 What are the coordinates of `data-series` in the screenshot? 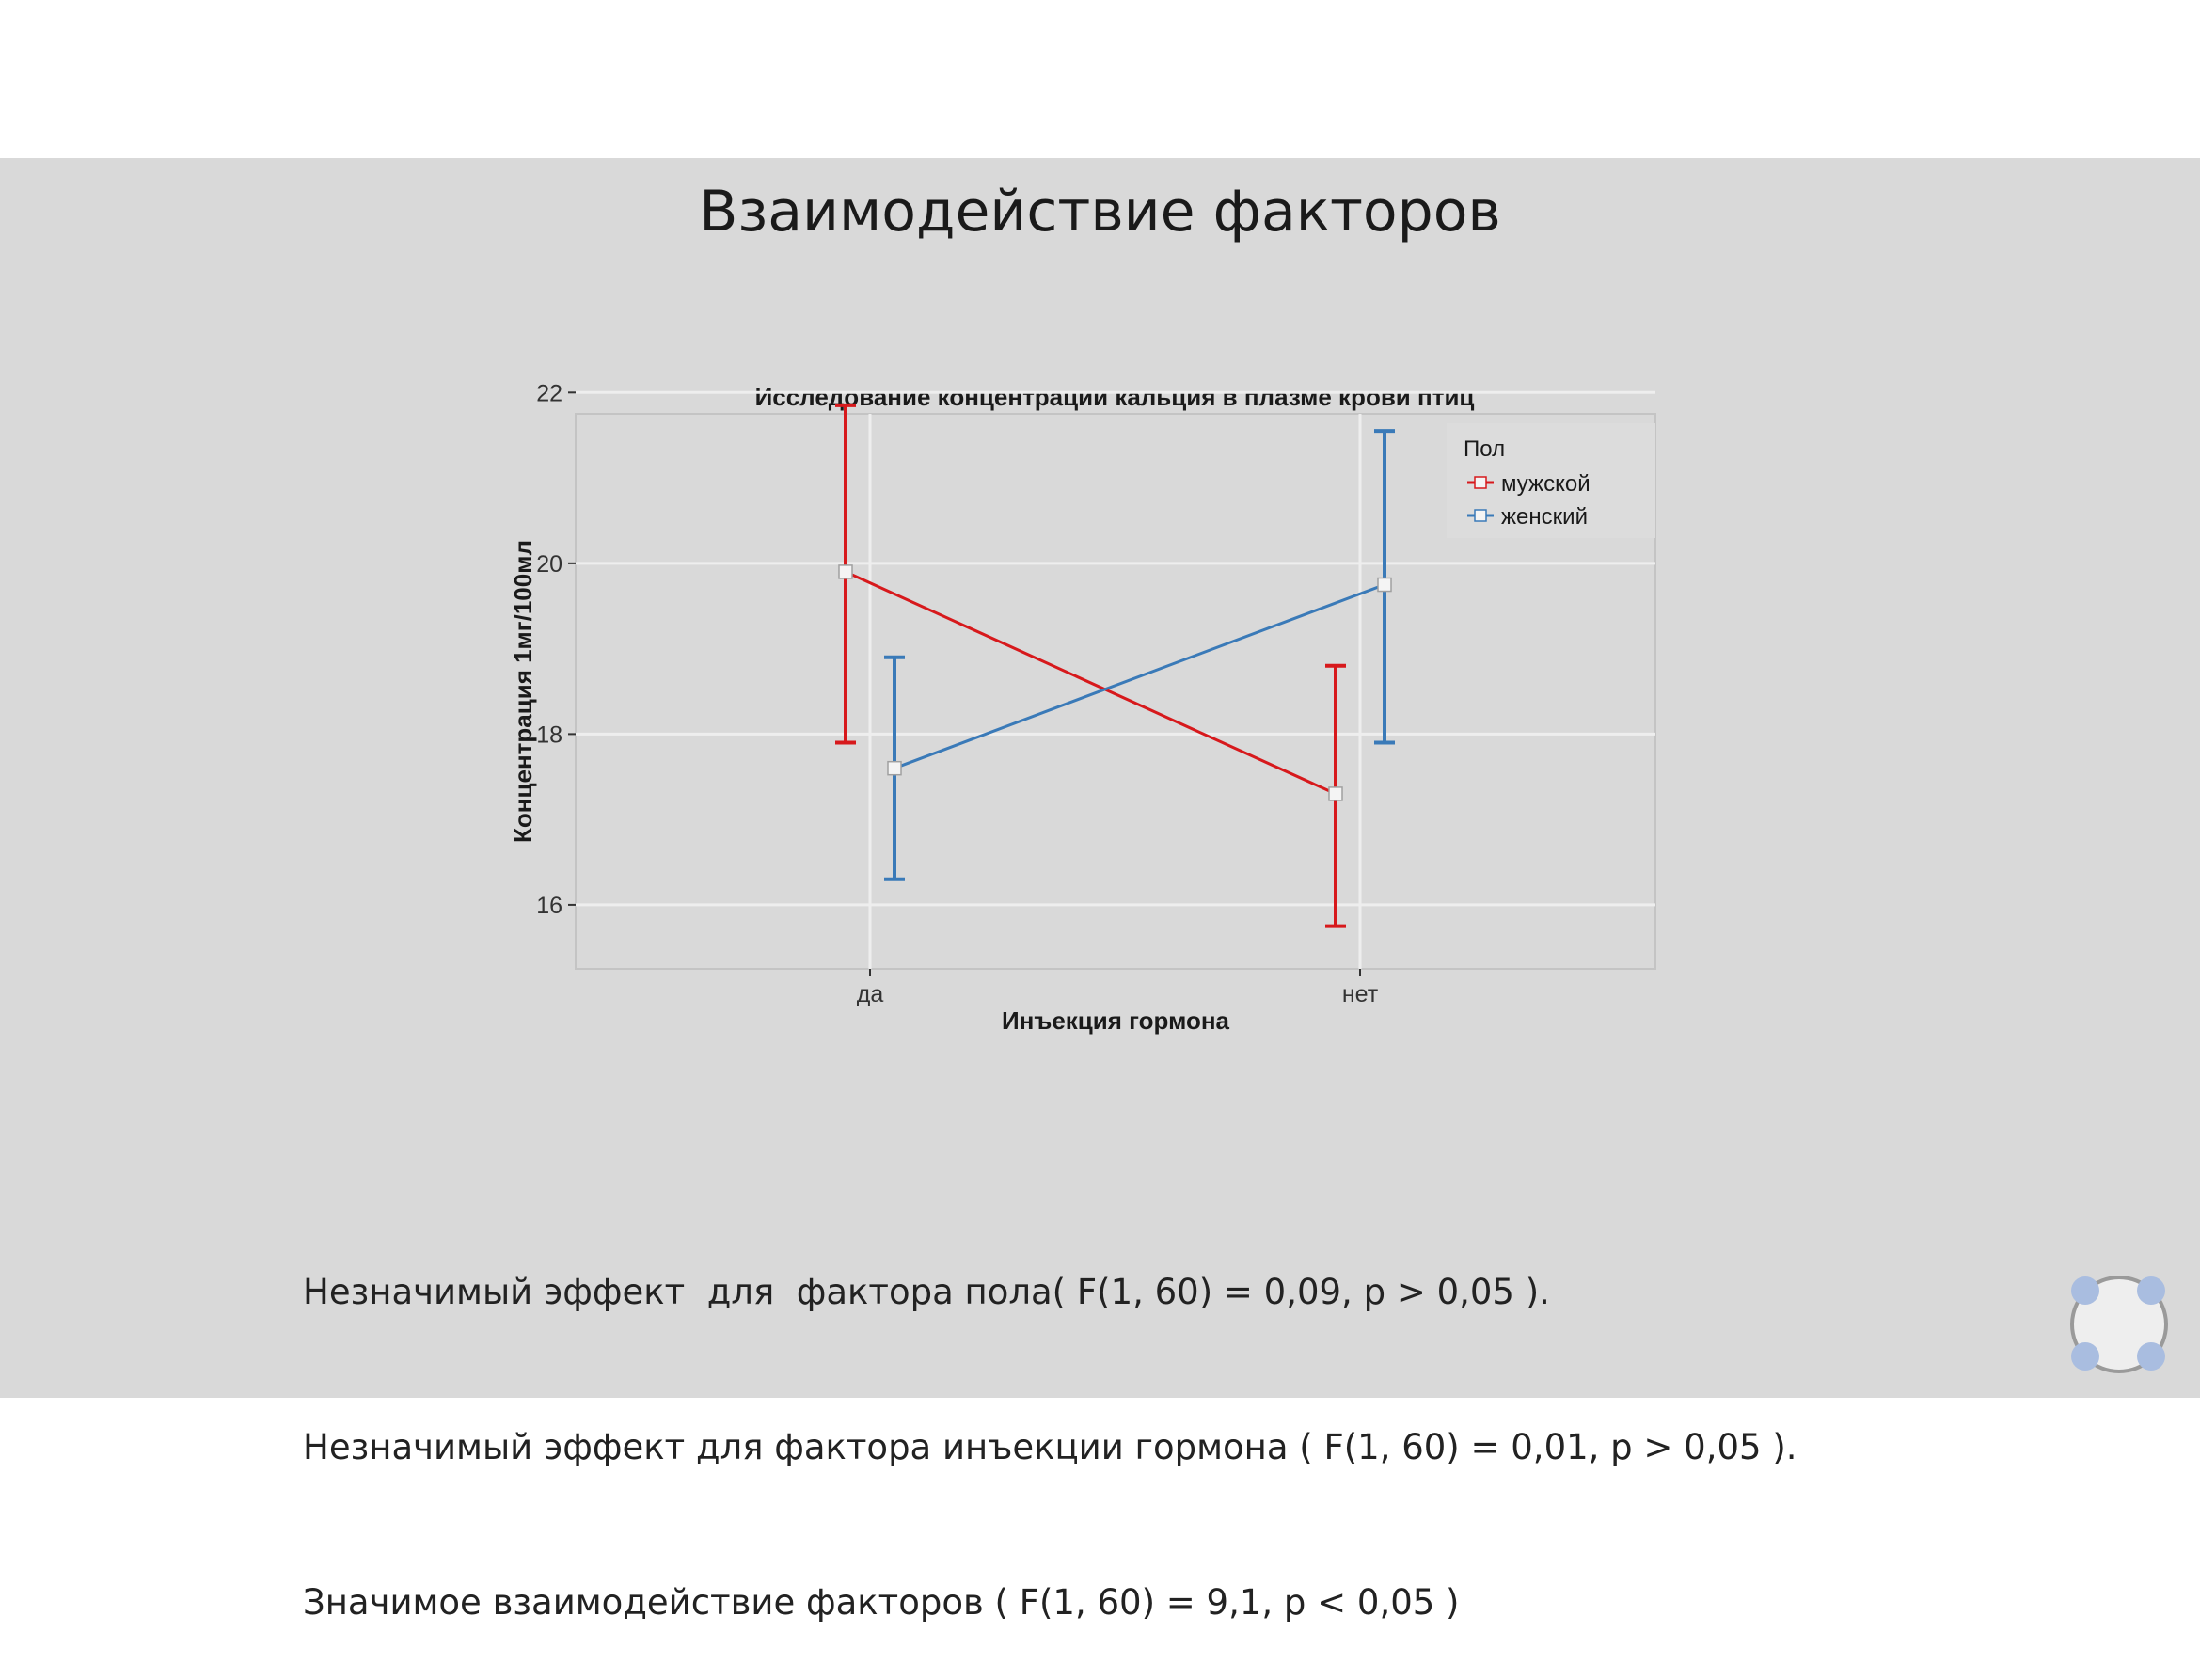 It's located at (1115, 665).